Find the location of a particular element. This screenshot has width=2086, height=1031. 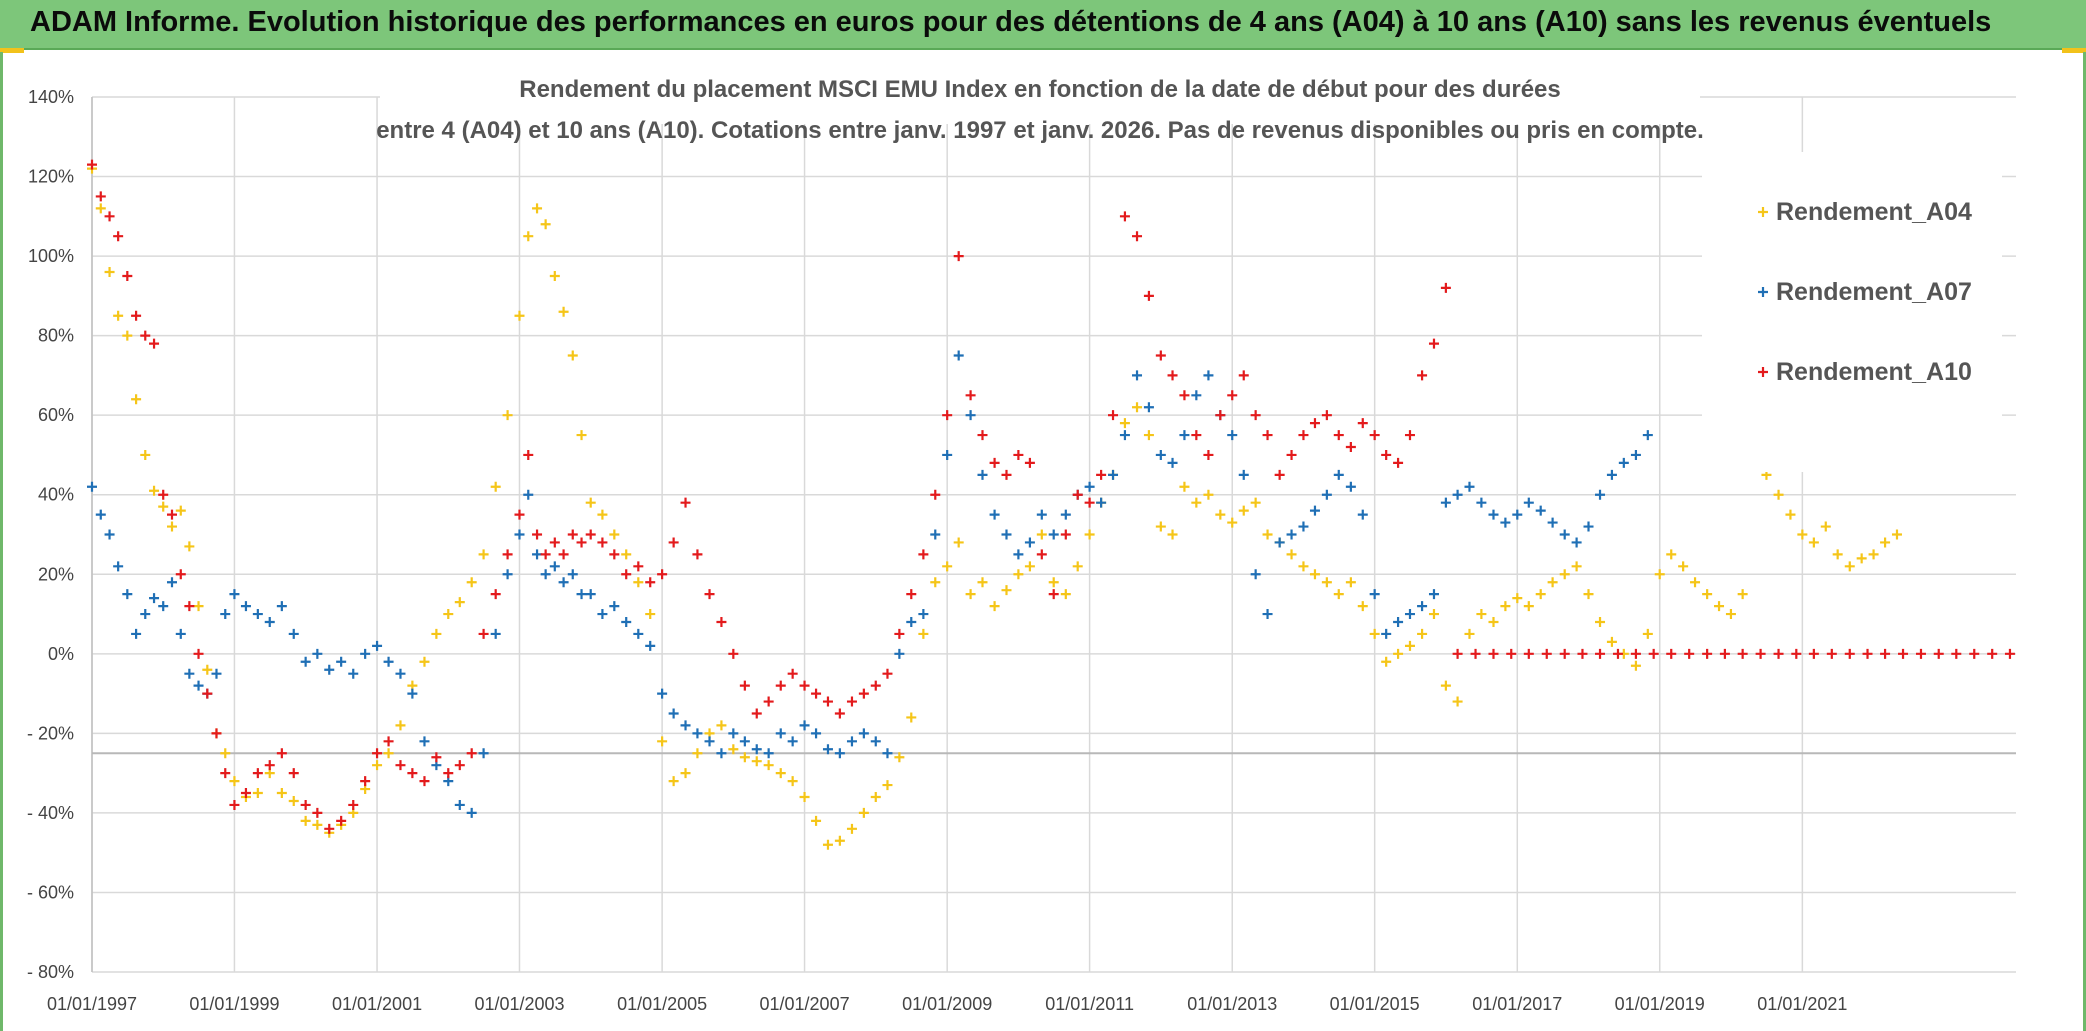

legend-marker is located at coordinates (1763, 372).